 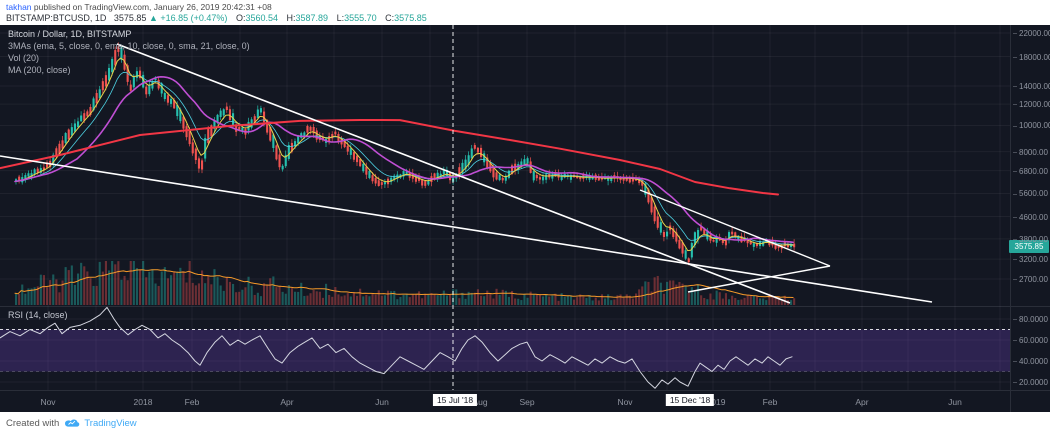 I want to click on axis-tick-label: 5600.00, so click(x=1030, y=193).